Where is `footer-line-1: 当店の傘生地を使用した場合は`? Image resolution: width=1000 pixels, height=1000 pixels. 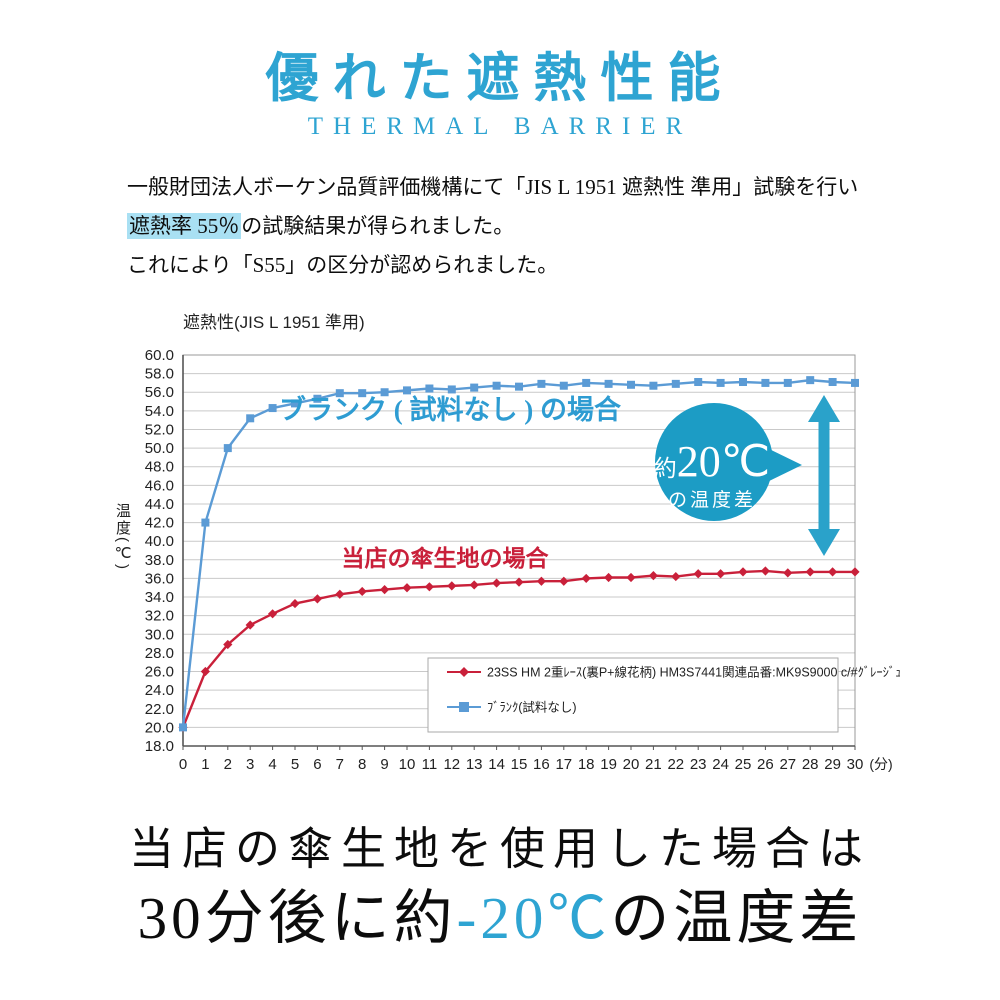
footer-line-1: 当店の傘生地を使用した場合は is located at coordinates (499, 849).